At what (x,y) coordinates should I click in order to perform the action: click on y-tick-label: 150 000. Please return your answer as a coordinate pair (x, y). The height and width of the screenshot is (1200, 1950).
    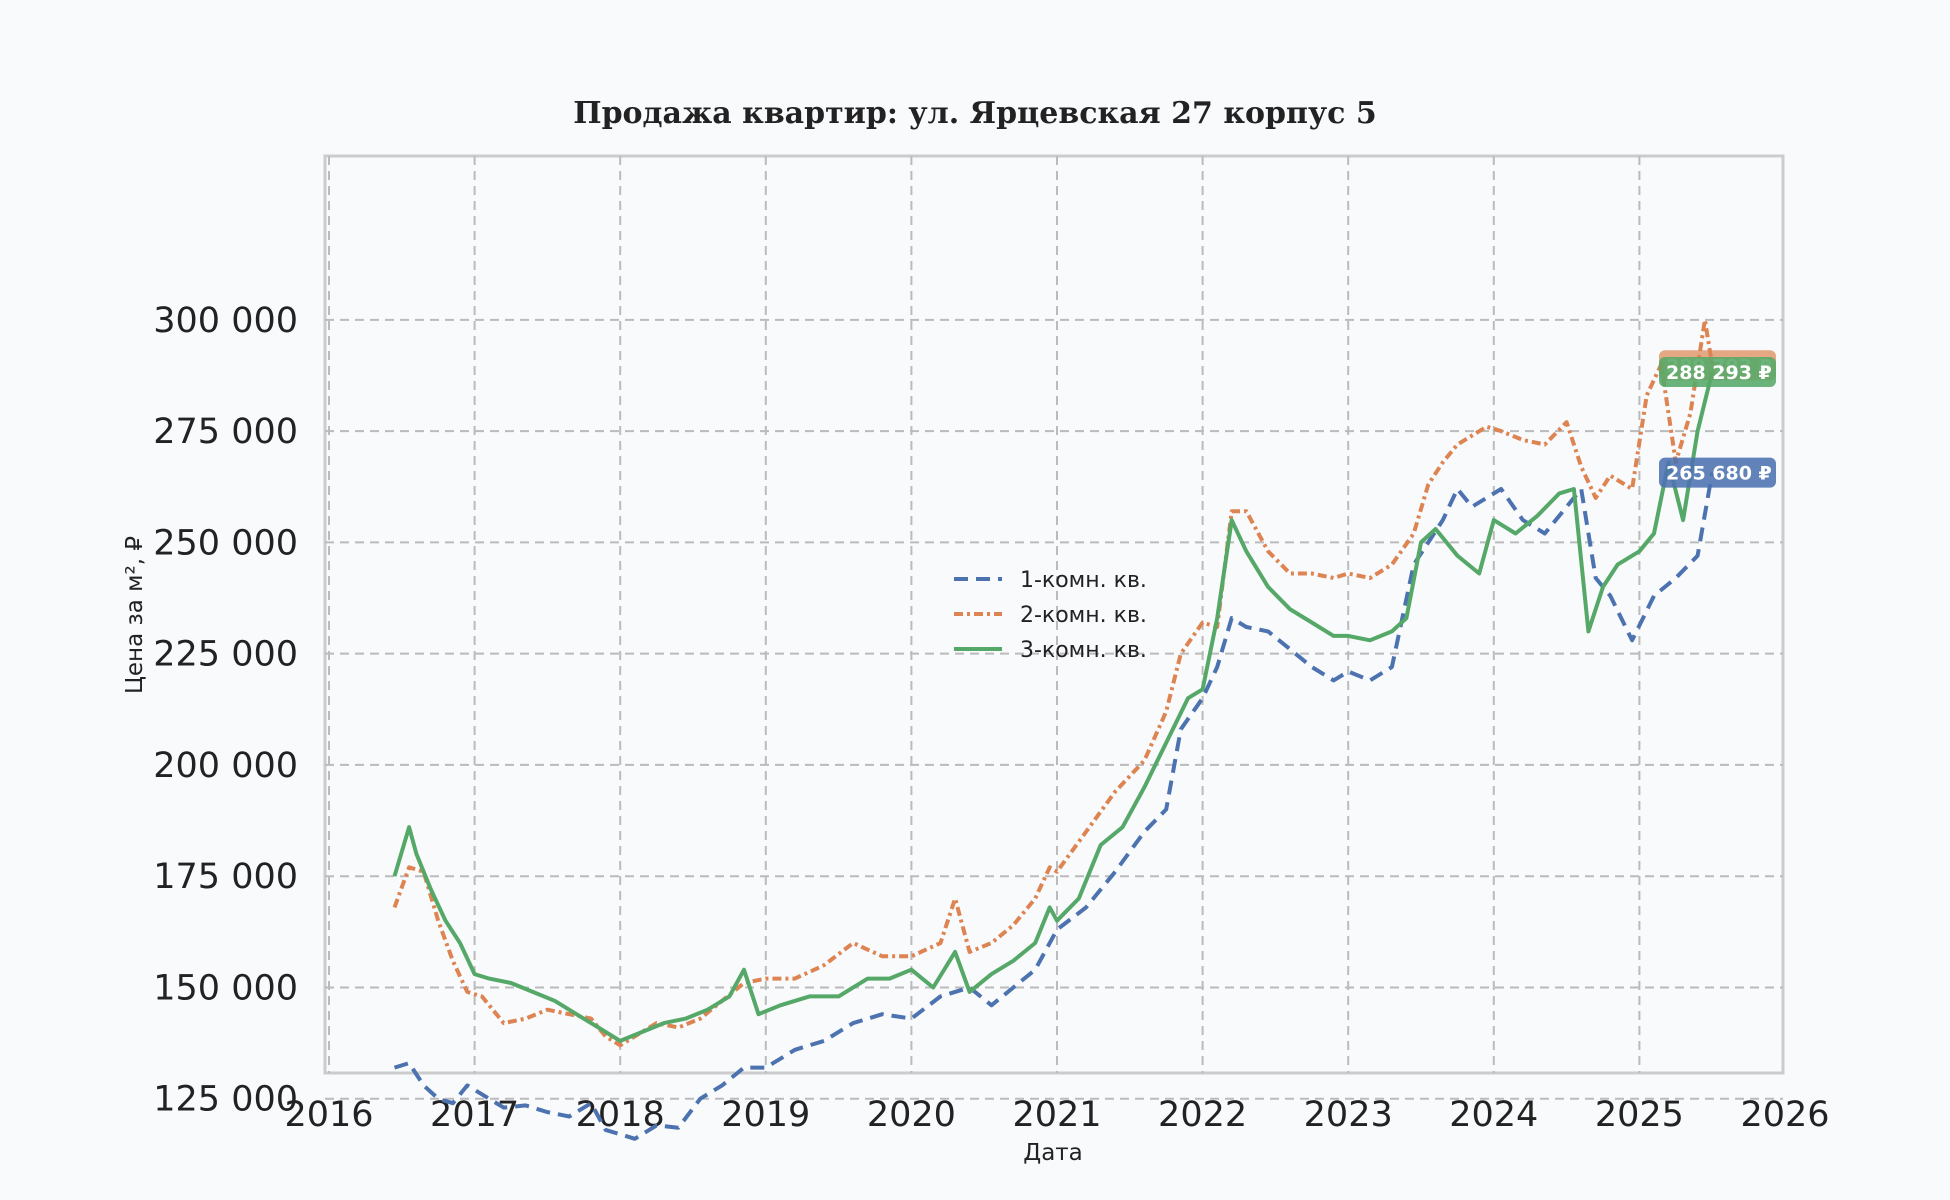
    Looking at the image, I should click on (225, 988).